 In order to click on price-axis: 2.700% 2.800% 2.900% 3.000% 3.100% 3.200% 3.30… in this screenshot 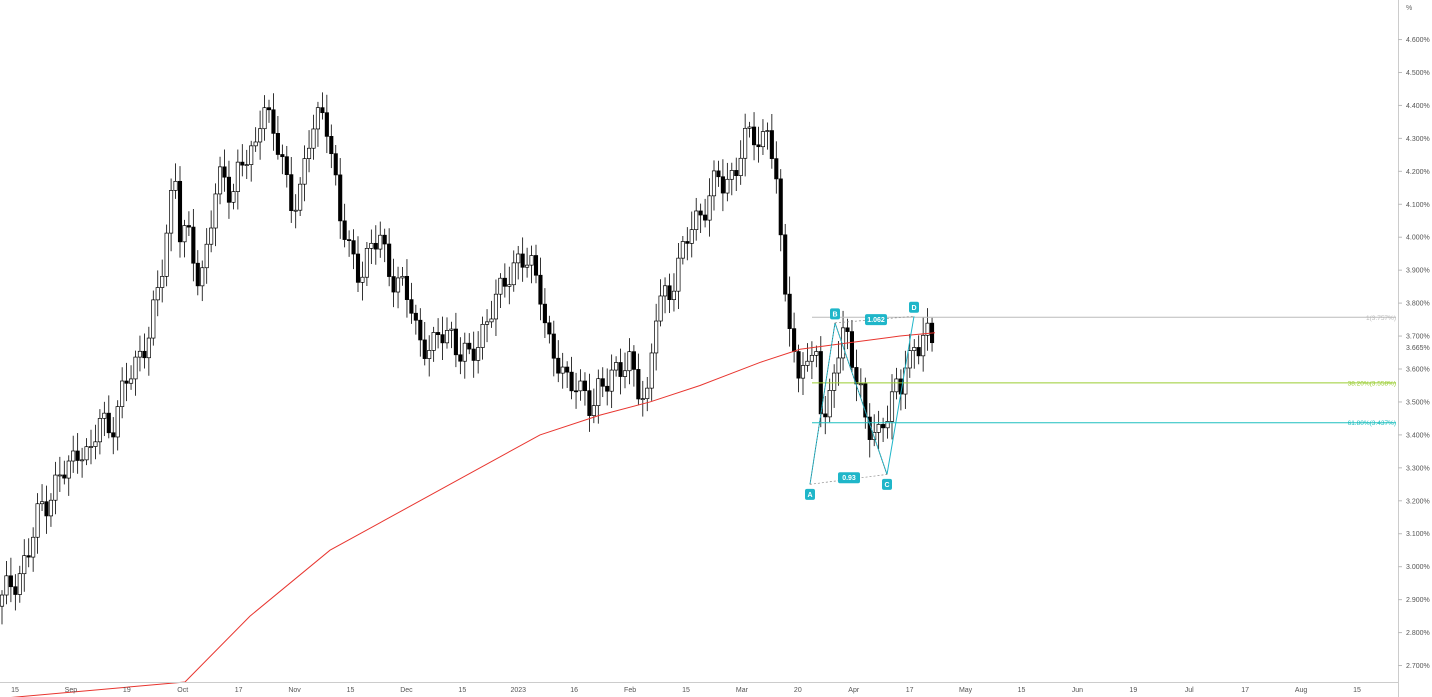, I will do `click(1414, 353)`.